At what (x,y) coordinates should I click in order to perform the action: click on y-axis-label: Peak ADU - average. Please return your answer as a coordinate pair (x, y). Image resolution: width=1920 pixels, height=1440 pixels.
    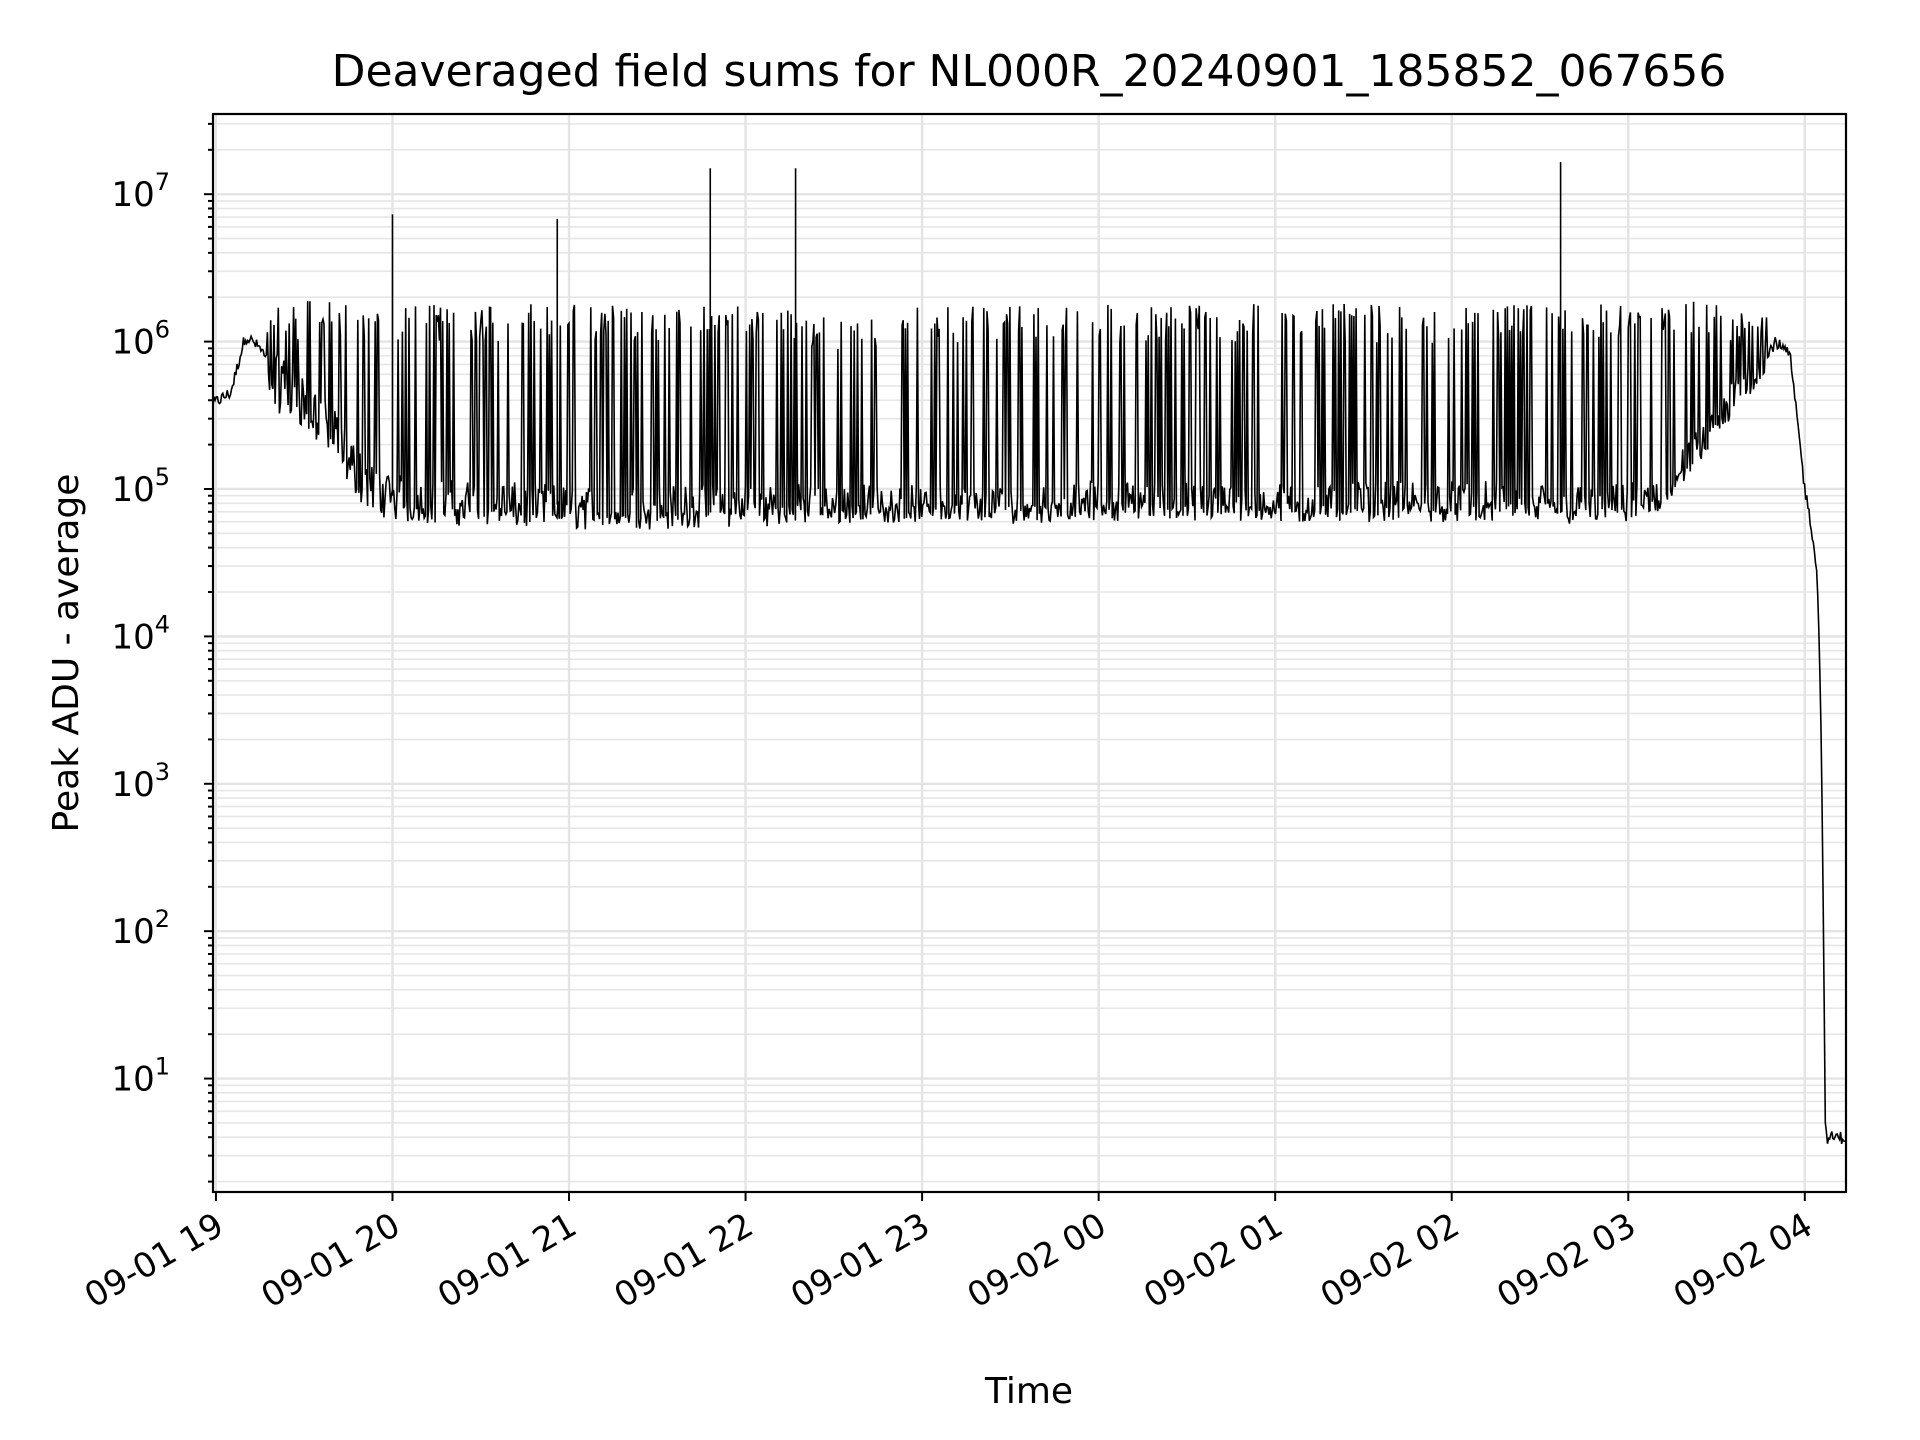
    Looking at the image, I should click on (66, 653).